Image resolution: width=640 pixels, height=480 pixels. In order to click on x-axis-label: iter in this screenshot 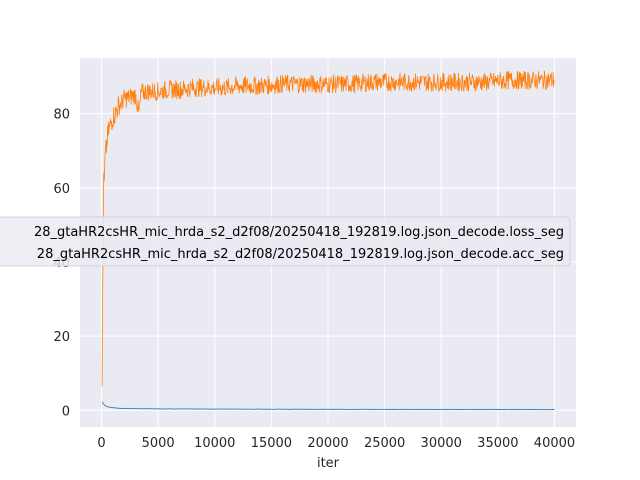, I will do `click(328, 463)`.